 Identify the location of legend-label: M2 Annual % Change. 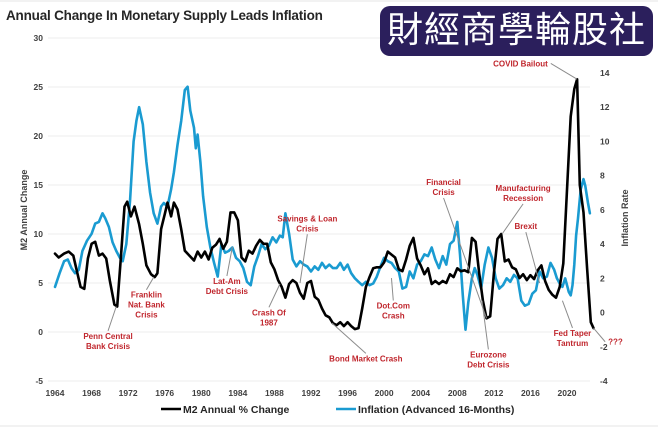
(236, 410).